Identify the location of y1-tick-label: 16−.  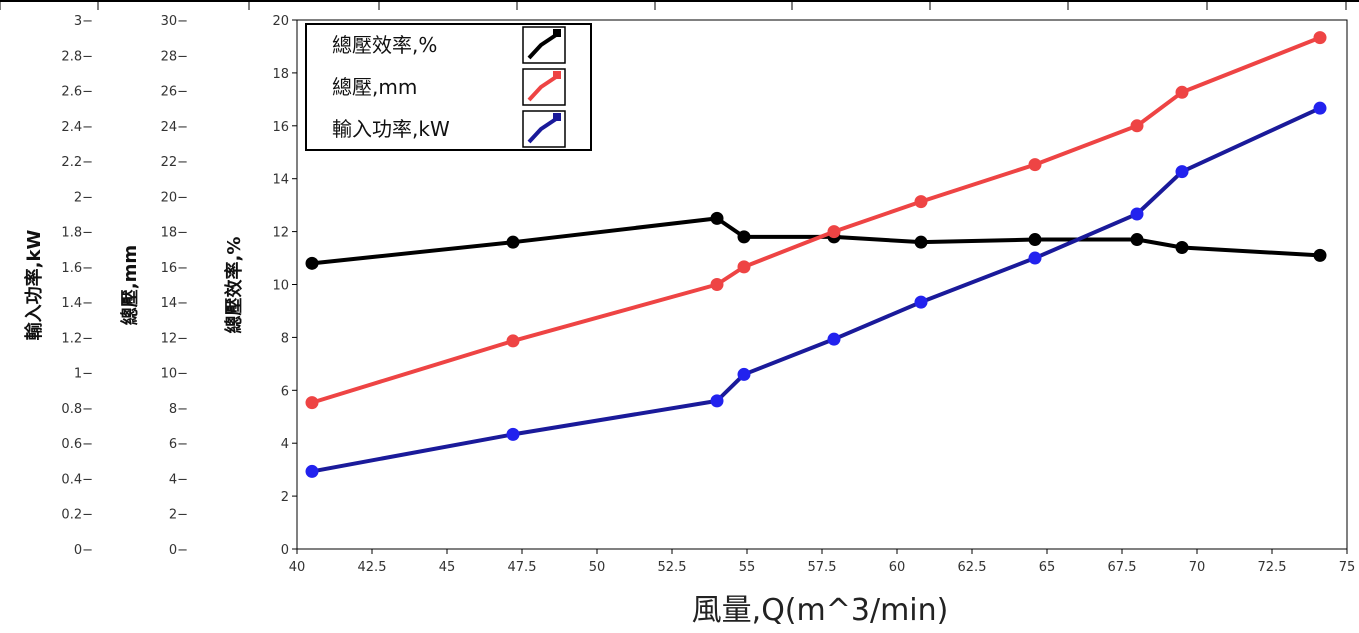
(174, 268).